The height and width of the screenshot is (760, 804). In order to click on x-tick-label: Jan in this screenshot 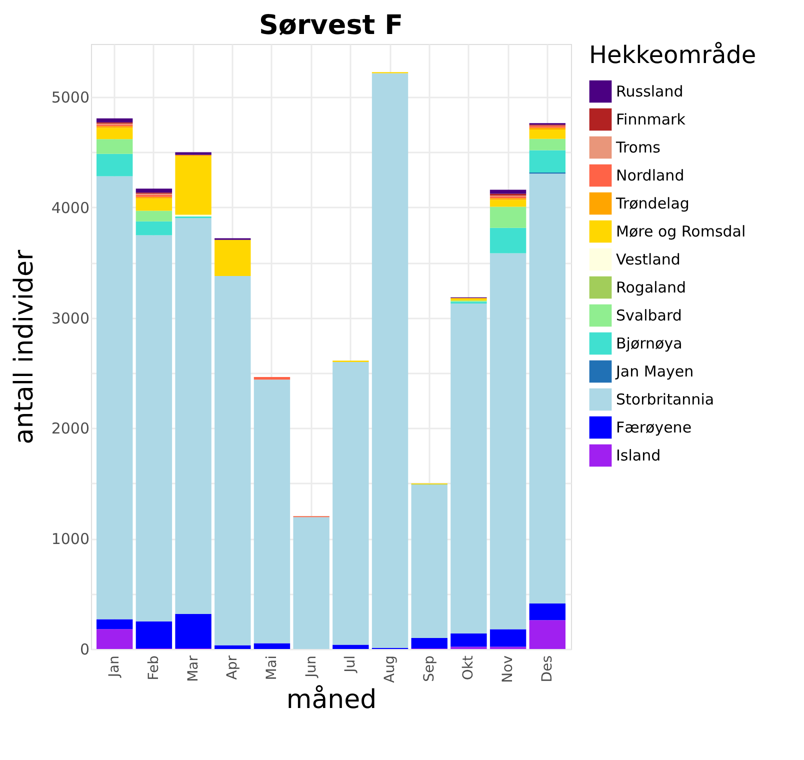, I will do `click(114, 667)`.